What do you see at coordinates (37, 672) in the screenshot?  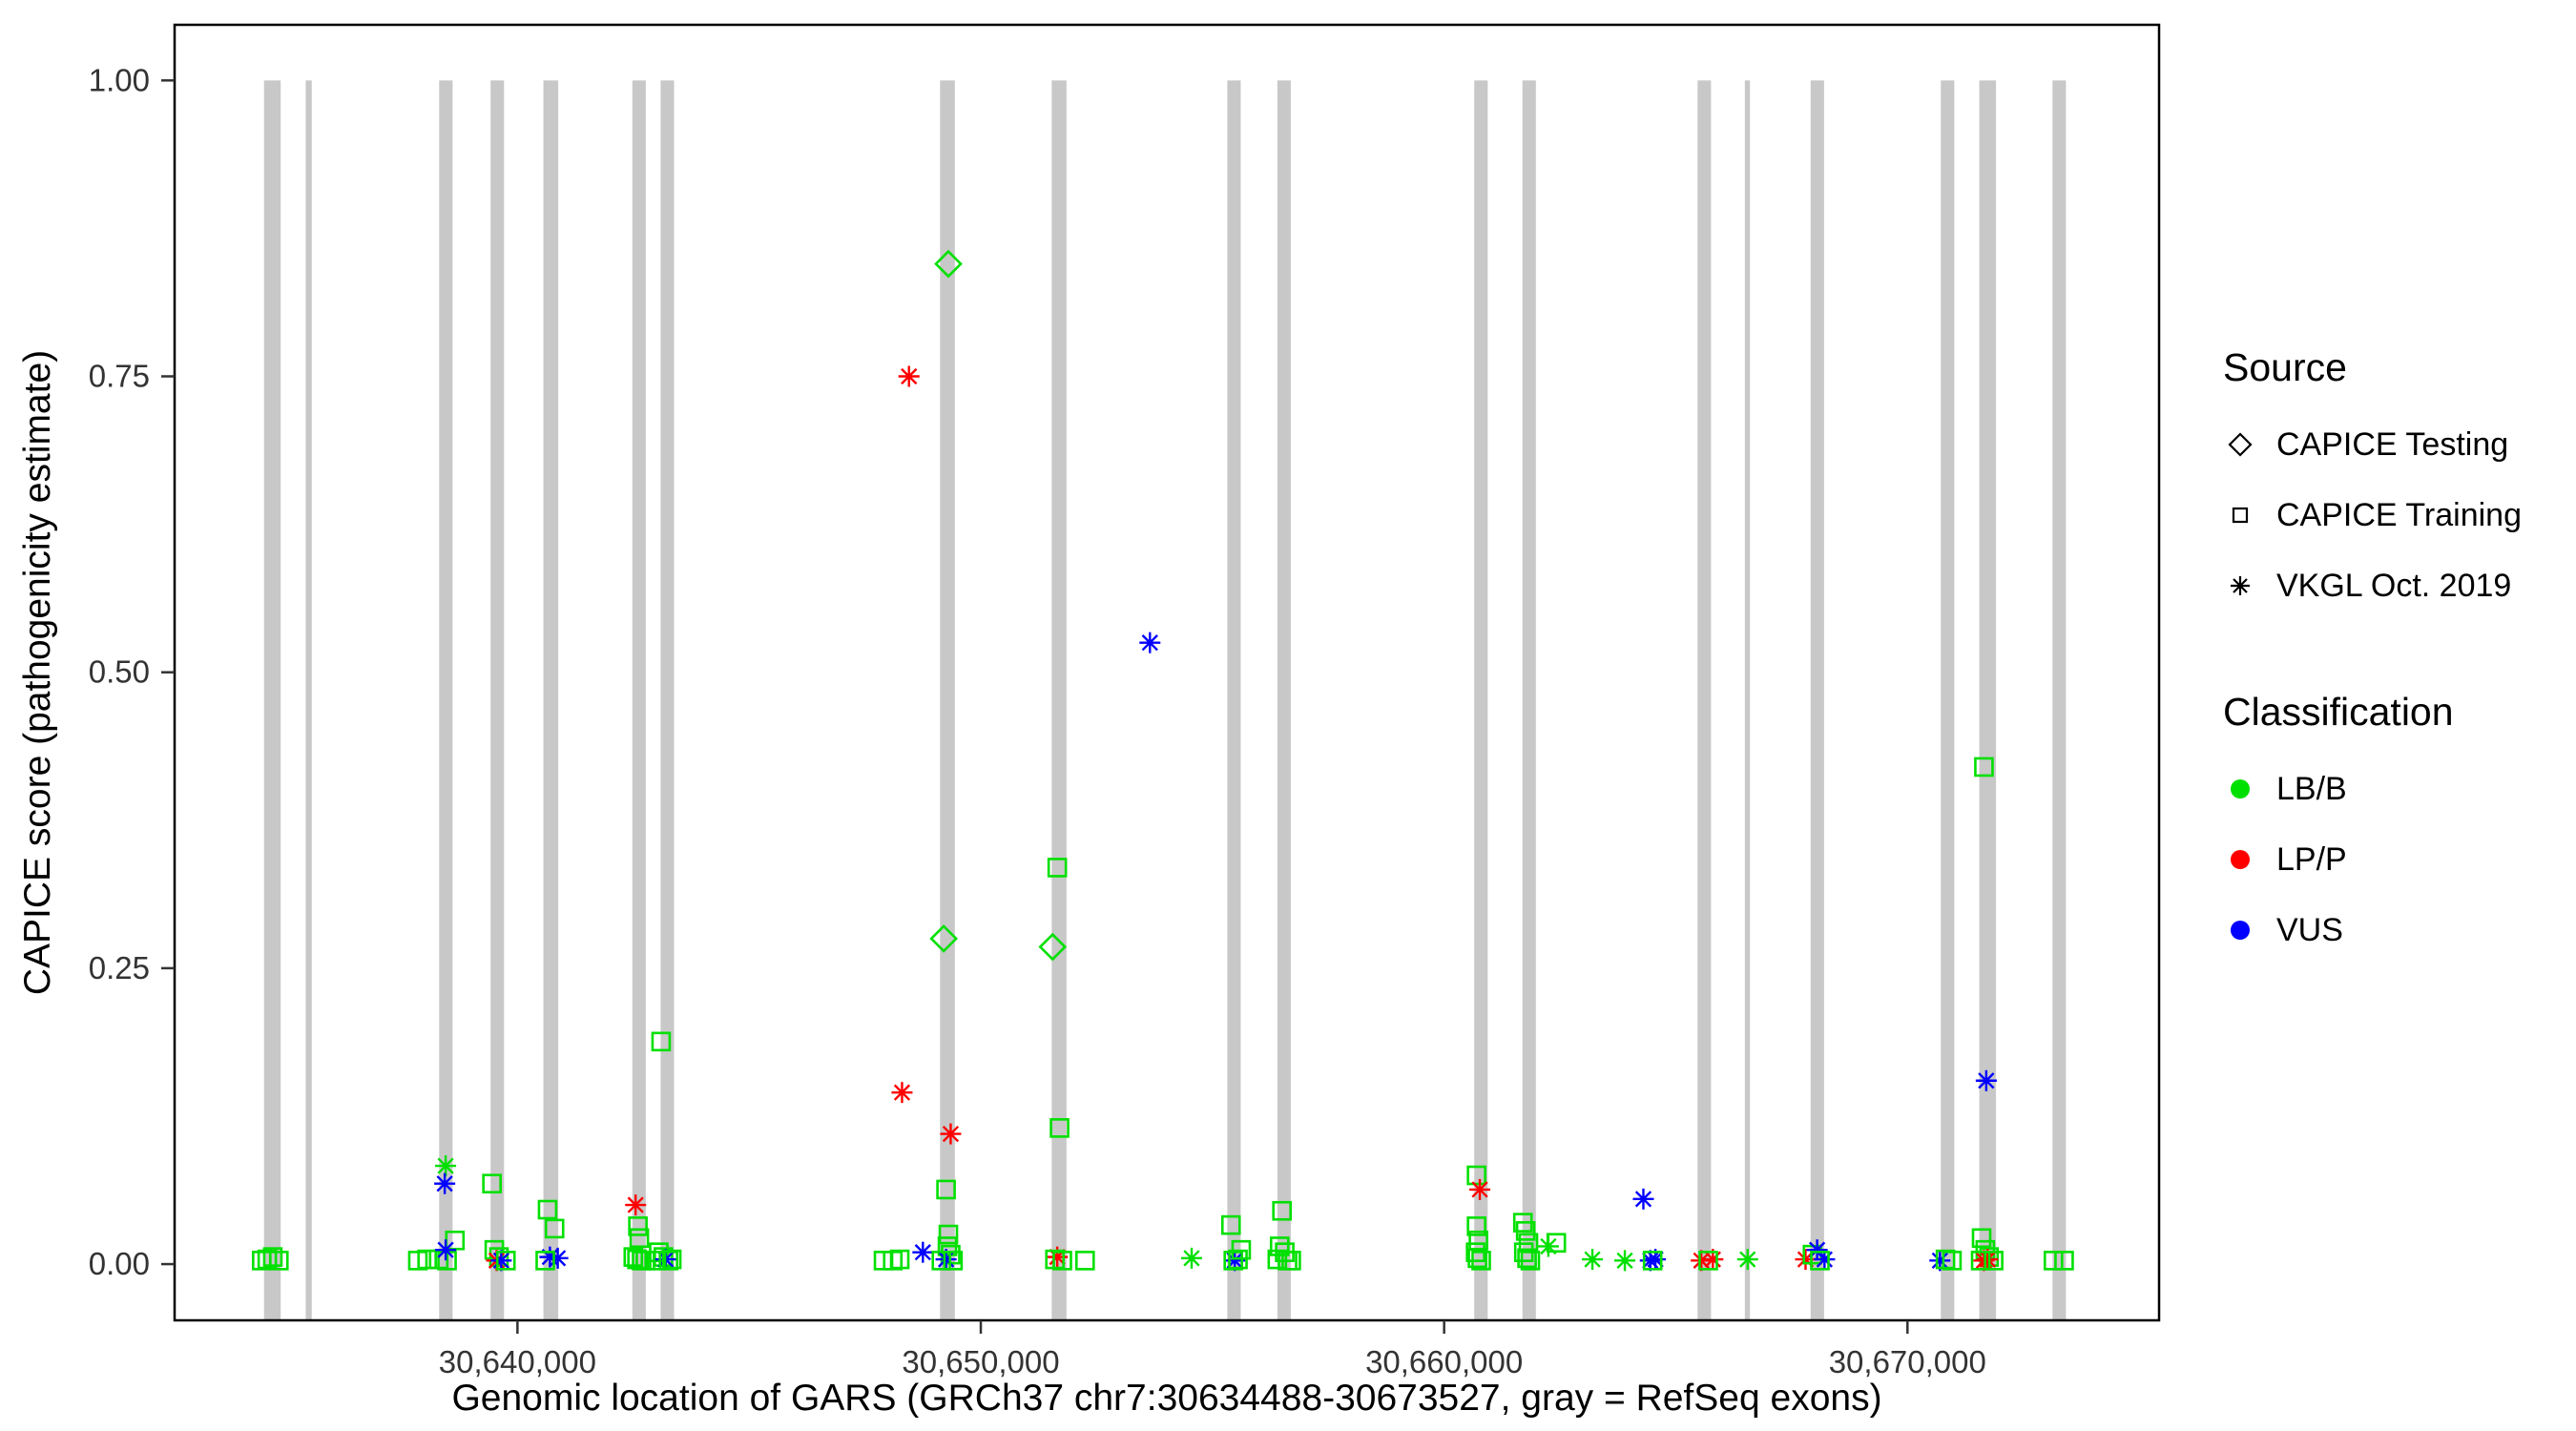 I see `y-axis-title: CAPICE score (pathogenicity estimate)` at bounding box center [37, 672].